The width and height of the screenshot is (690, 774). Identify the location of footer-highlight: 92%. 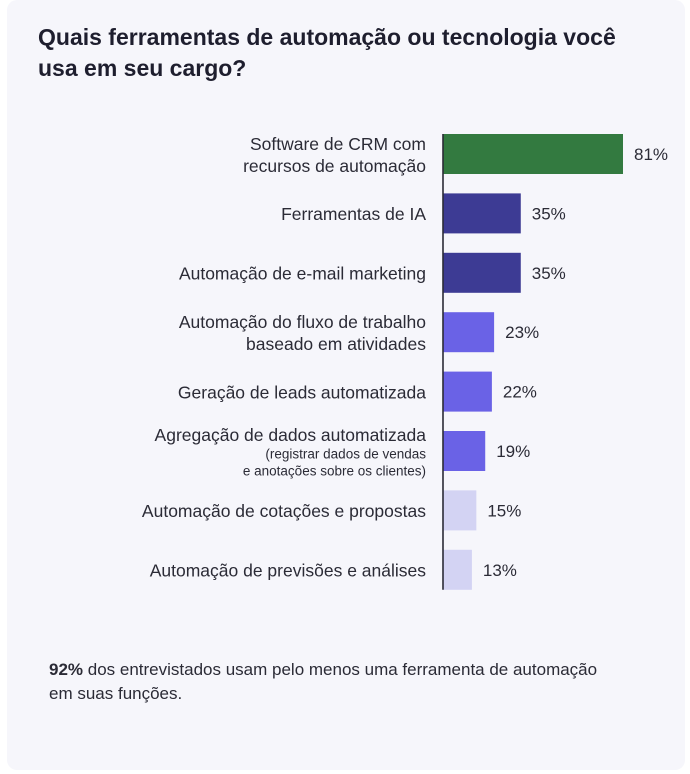
(66, 669).